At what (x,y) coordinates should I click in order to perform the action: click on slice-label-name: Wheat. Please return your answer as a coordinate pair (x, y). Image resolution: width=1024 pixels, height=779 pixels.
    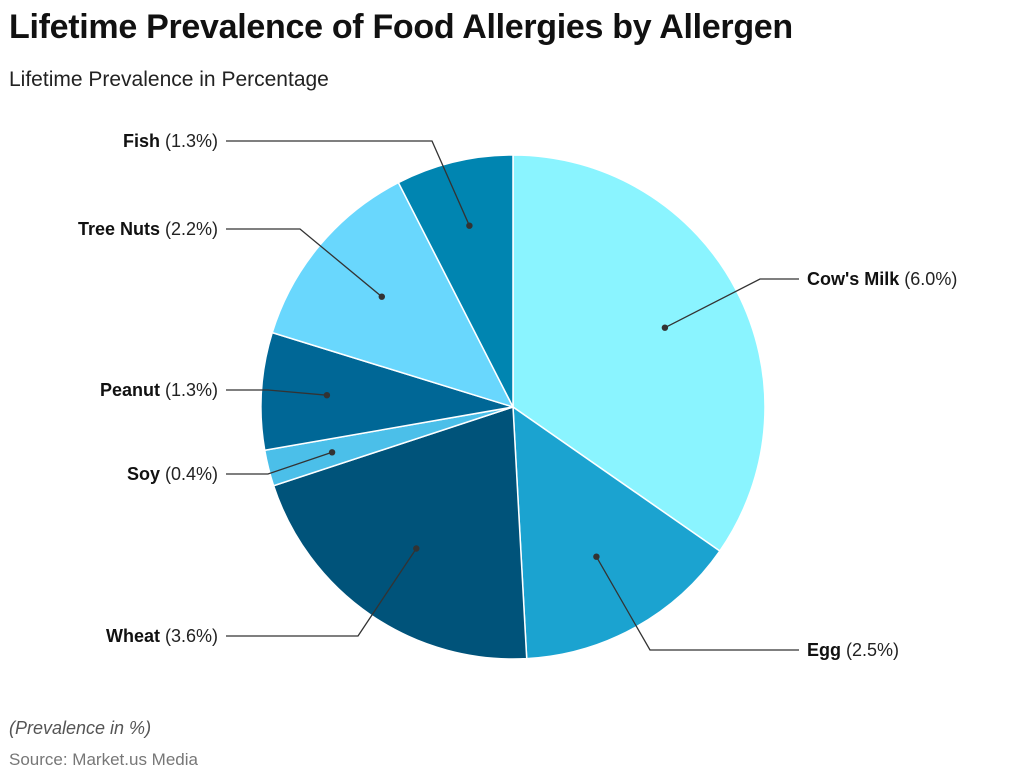
    Looking at the image, I should click on (133, 636).